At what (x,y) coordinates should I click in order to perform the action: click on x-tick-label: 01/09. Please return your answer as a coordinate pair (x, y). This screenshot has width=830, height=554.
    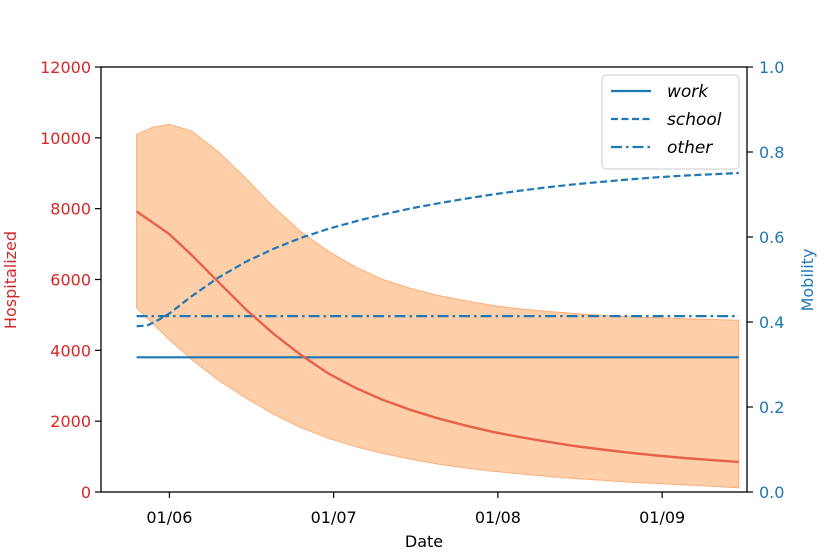
    Looking at the image, I should click on (662, 517).